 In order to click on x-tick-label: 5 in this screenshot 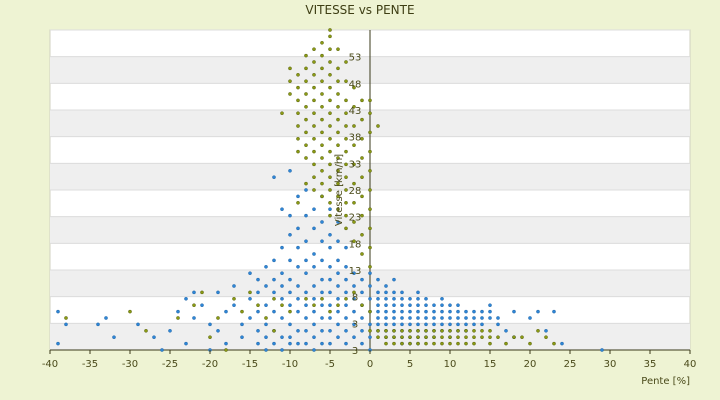, I will do `click(410, 364)`.